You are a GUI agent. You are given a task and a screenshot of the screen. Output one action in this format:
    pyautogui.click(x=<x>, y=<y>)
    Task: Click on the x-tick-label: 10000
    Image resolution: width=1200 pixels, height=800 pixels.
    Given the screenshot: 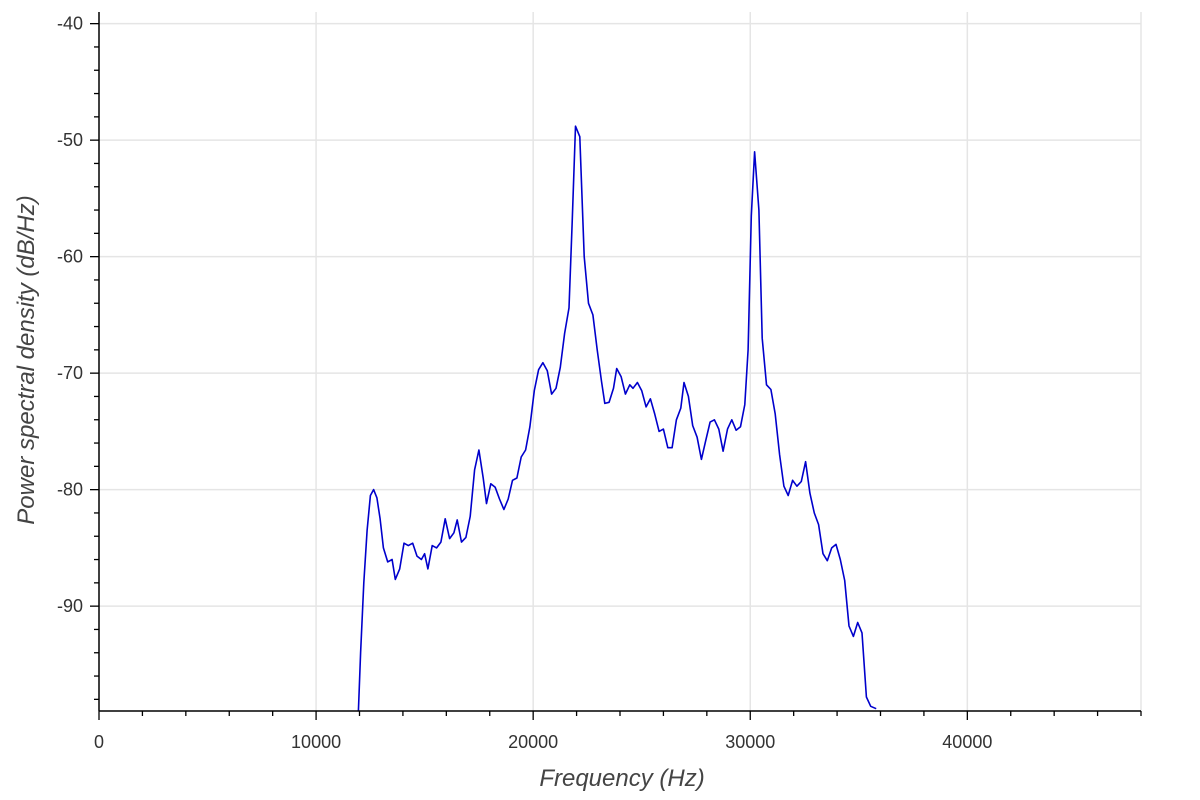 What is the action you would take?
    pyautogui.click(x=316, y=742)
    